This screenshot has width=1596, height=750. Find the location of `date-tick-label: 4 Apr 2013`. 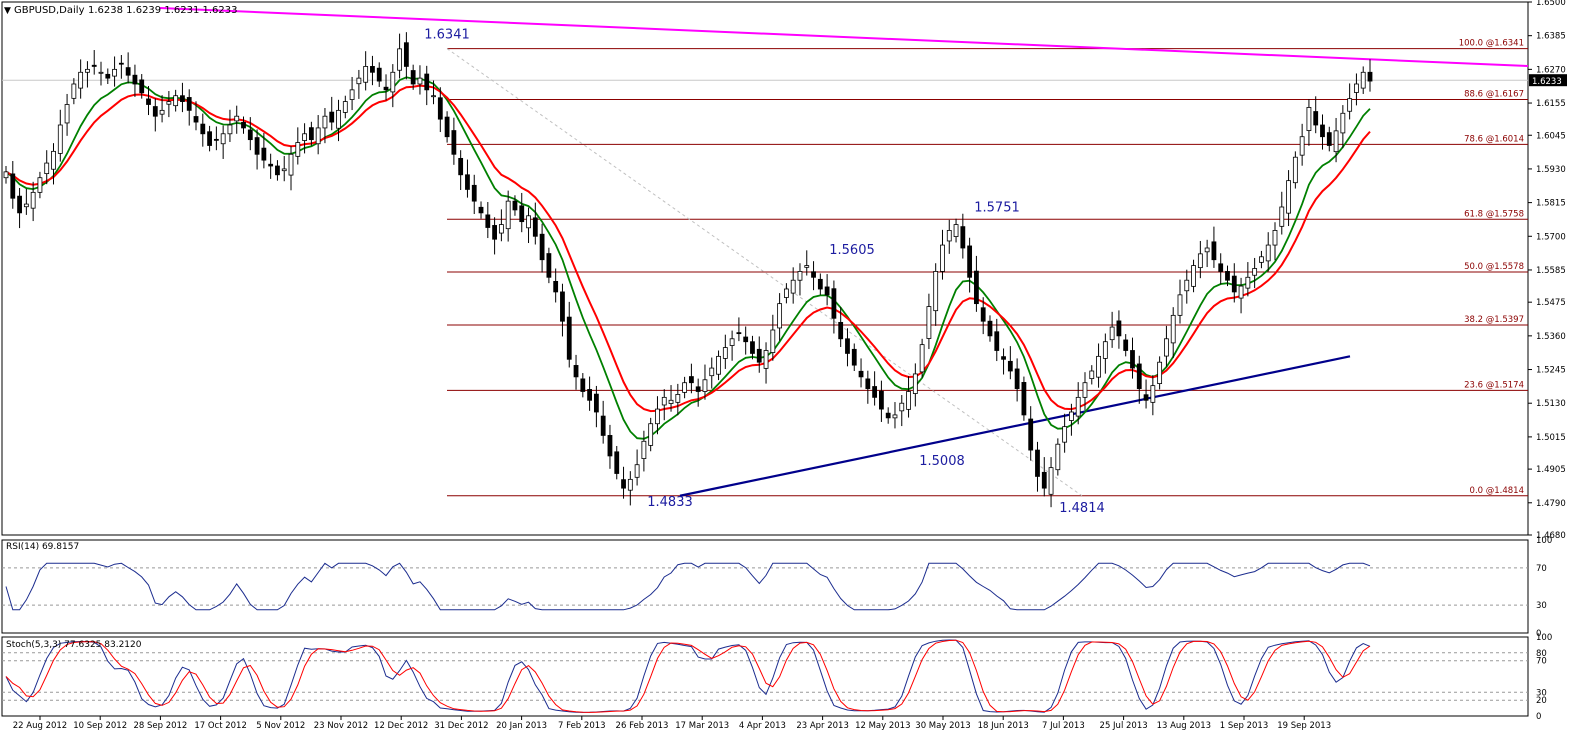

date-tick-label: 4 Apr 2013 is located at coordinates (762, 726).